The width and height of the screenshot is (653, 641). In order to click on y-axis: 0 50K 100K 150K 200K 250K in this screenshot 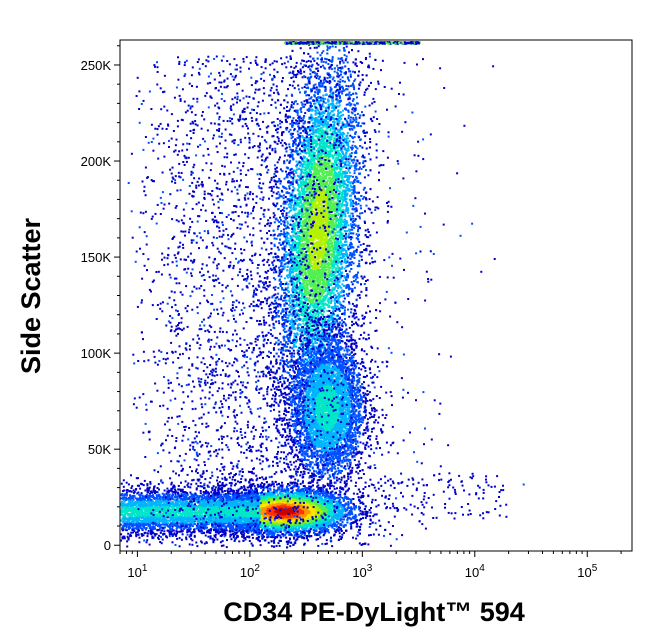, I will do `click(100, 299)`.